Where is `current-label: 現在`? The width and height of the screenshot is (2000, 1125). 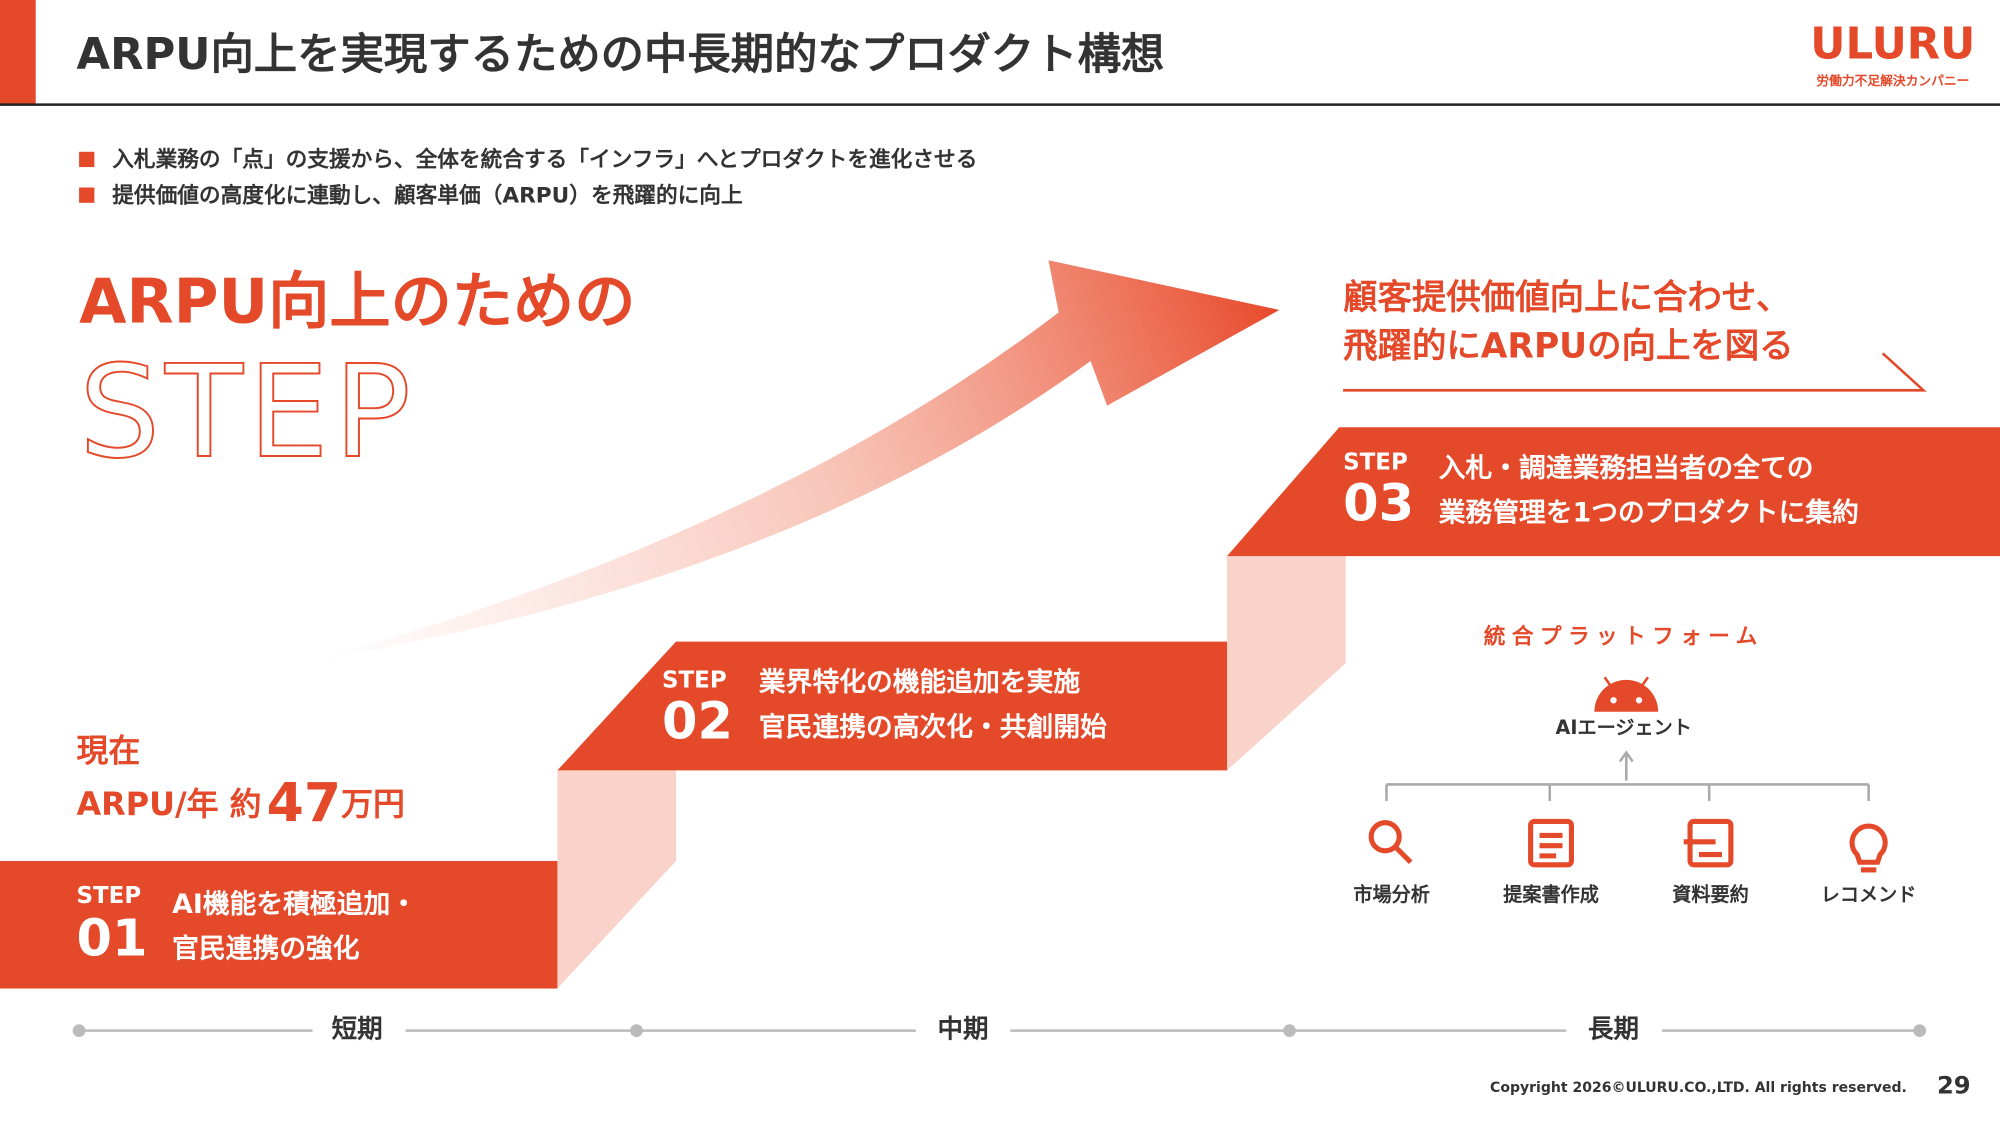
current-label: 現在 is located at coordinates (109, 751).